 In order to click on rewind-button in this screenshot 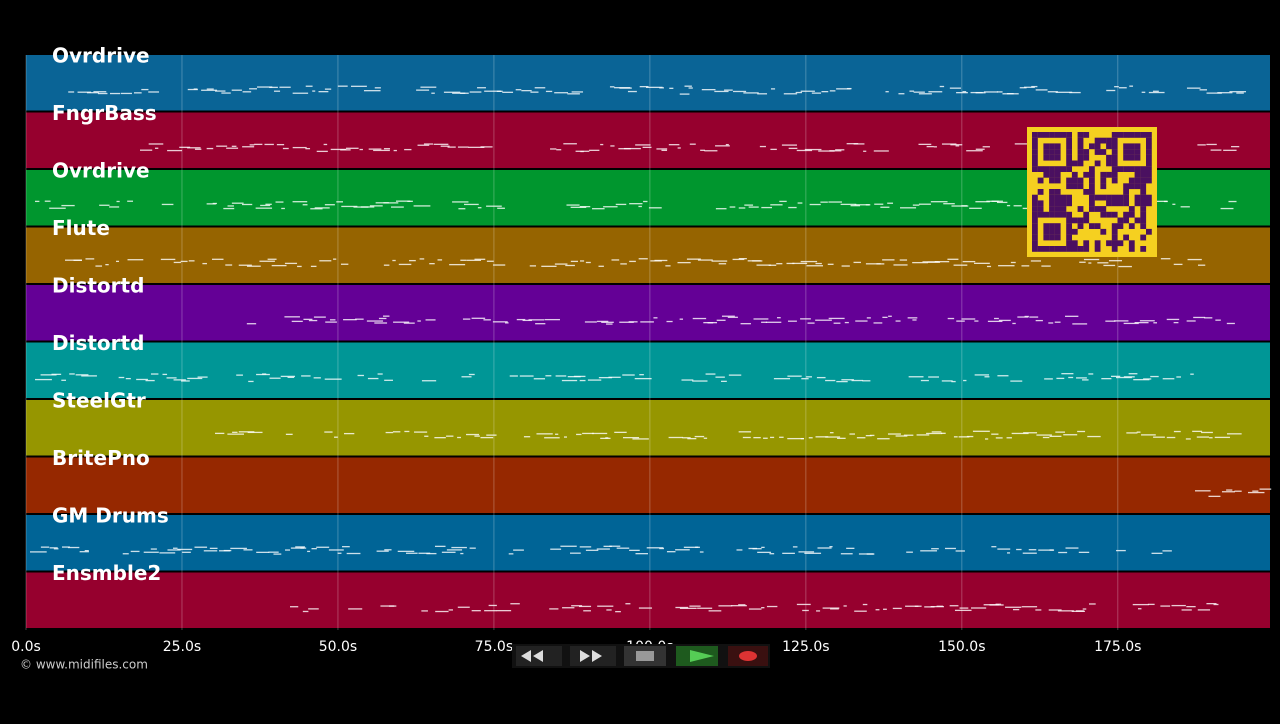, I will do `click(539, 656)`.